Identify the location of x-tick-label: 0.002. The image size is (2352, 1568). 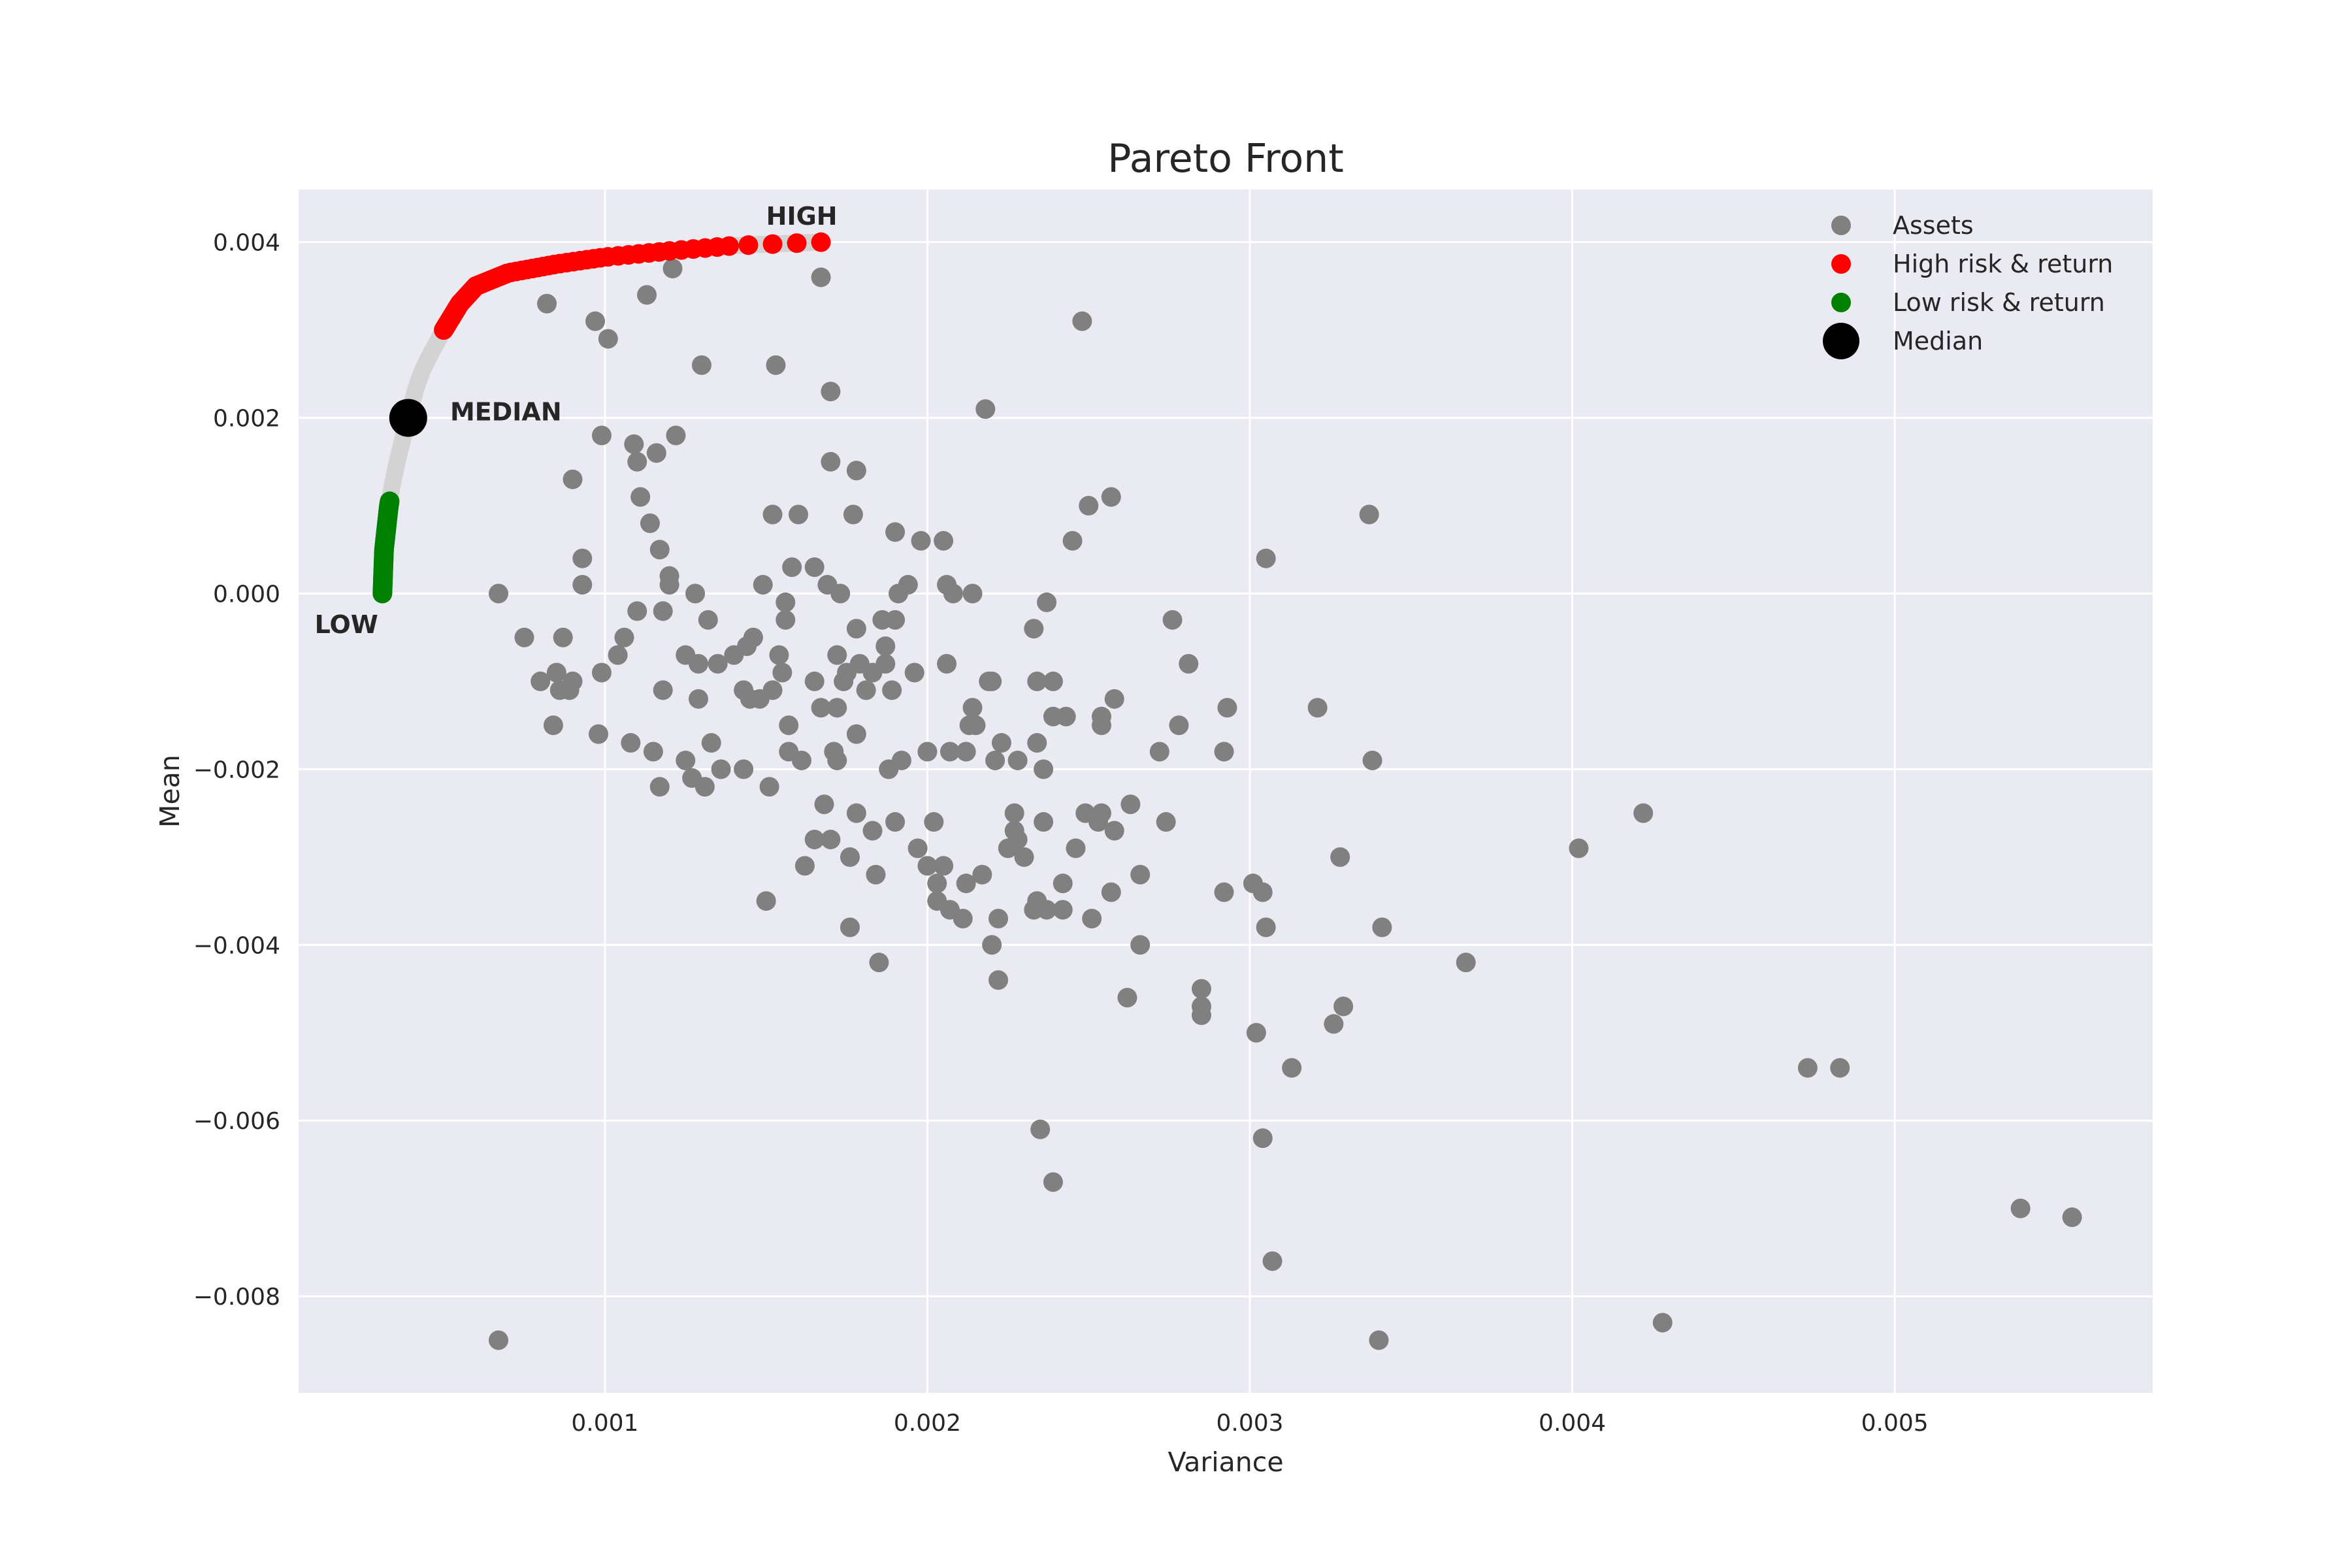
(927, 1423).